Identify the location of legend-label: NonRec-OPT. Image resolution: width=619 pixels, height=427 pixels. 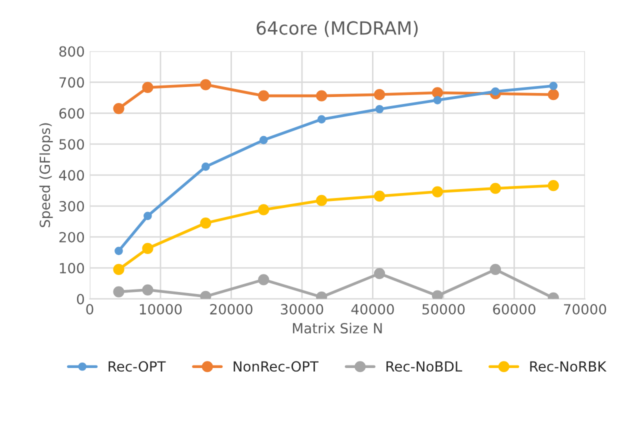
(276, 366).